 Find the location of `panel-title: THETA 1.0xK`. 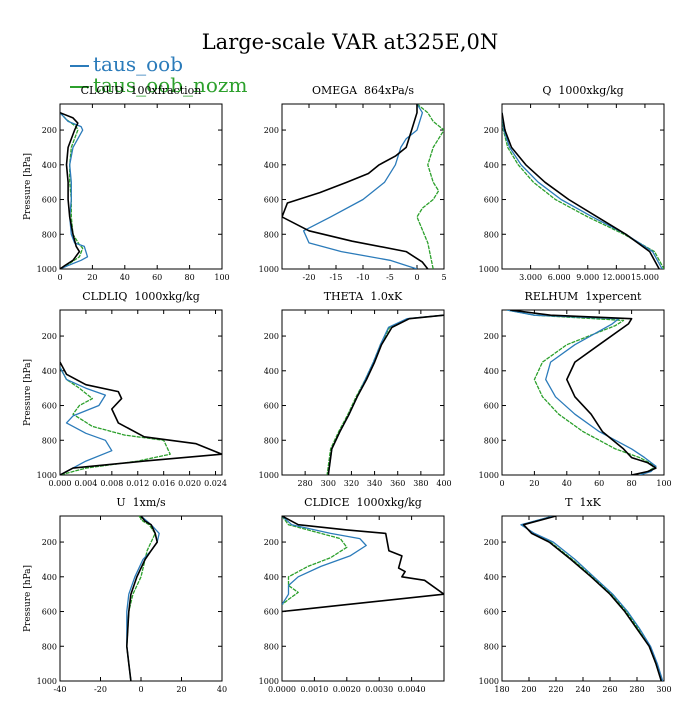

panel-title: THETA 1.0xK is located at coordinates (363, 296).